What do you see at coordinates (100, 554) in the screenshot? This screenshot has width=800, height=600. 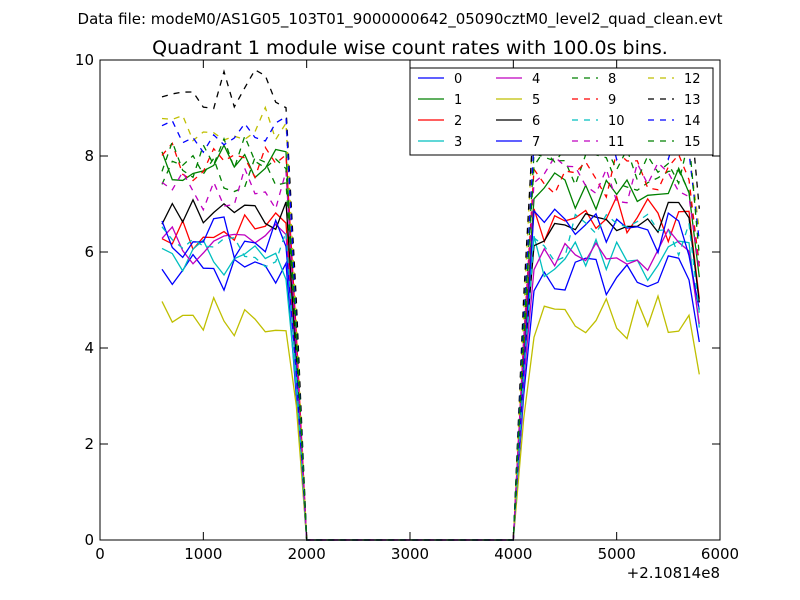 I see `x-tick-label: 0` at bounding box center [100, 554].